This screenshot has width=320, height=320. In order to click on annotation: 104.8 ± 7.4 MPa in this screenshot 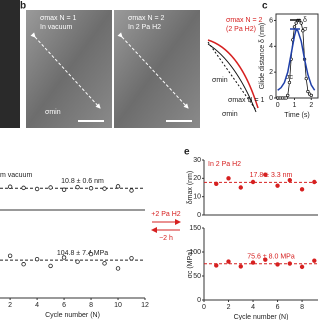, I will do `click(82, 253)`.